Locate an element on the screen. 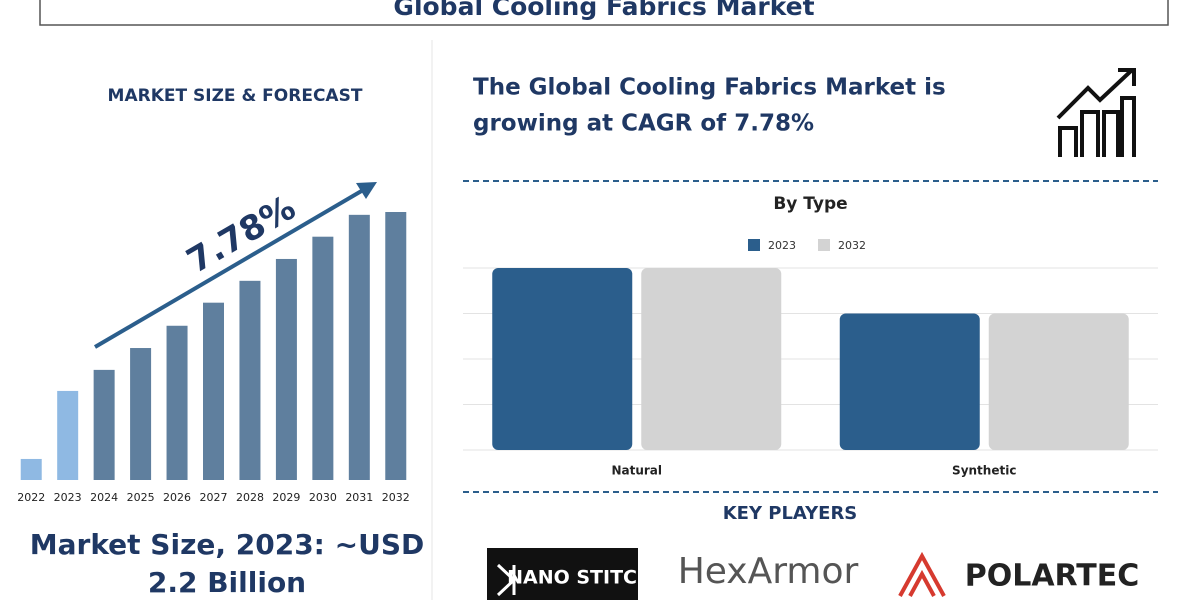  growth-icon is located at coordinates (1096, 112).